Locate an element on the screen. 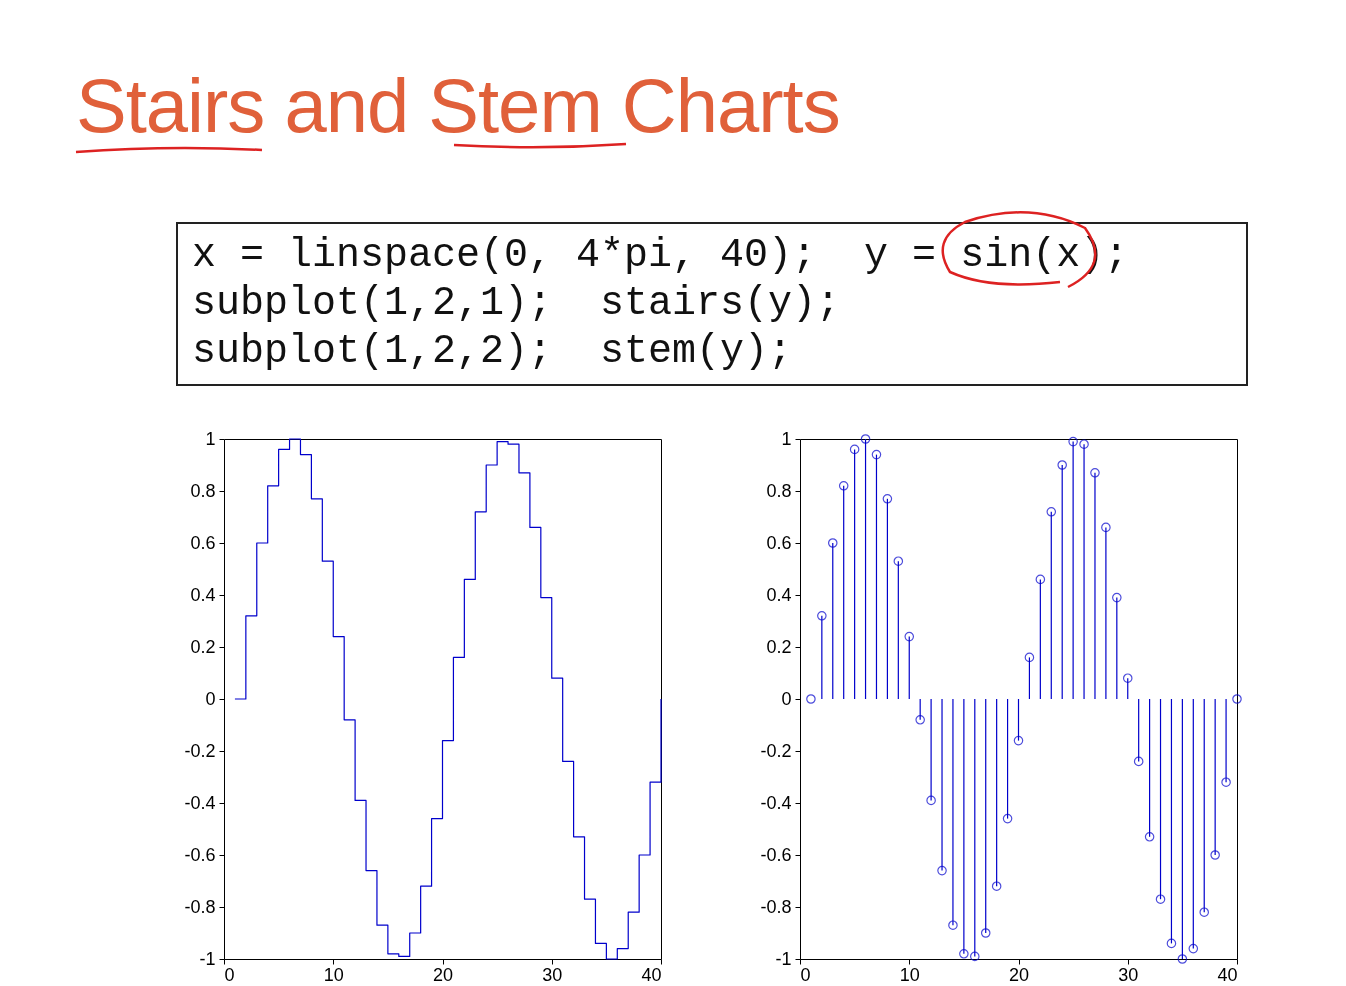 The width and height of the screenshot is (1346, 986). chart-title: Stairs and Stem Charts is located at coordinates (458, 105).